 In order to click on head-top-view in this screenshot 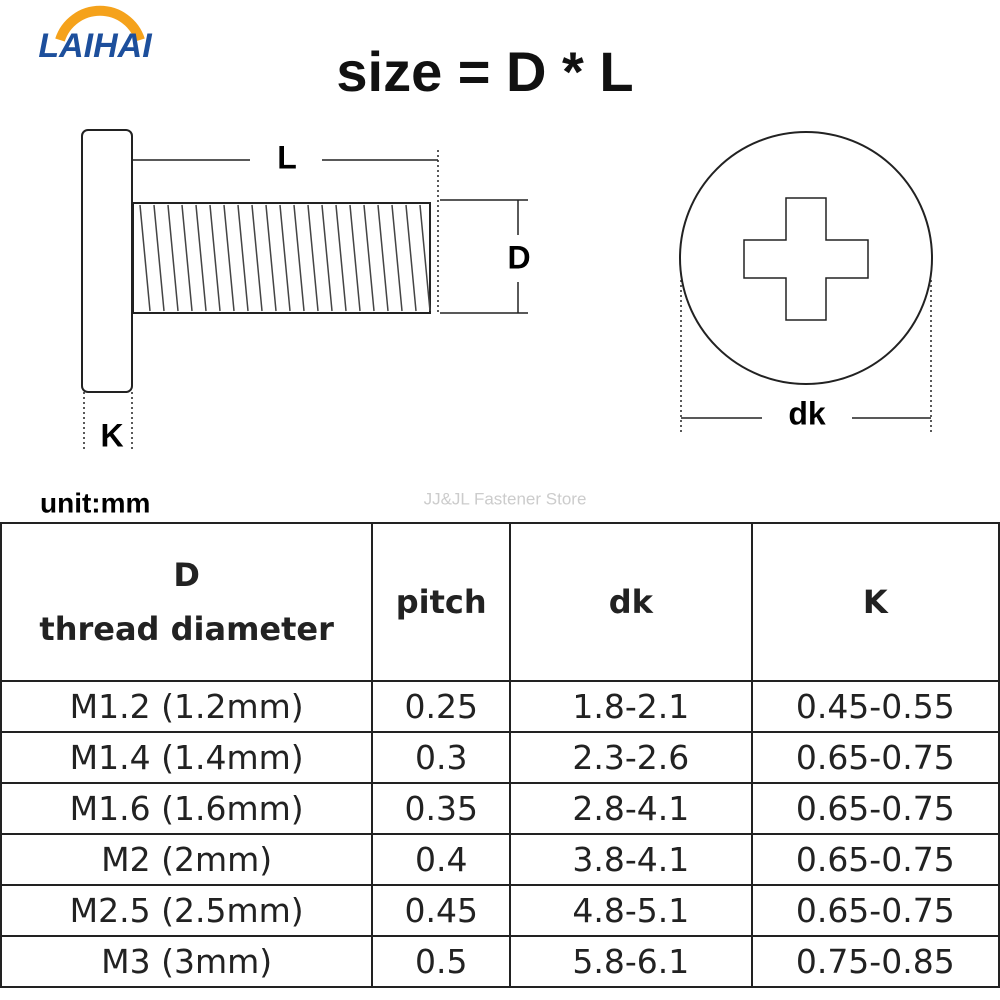, I will do `click(806, 258)`.